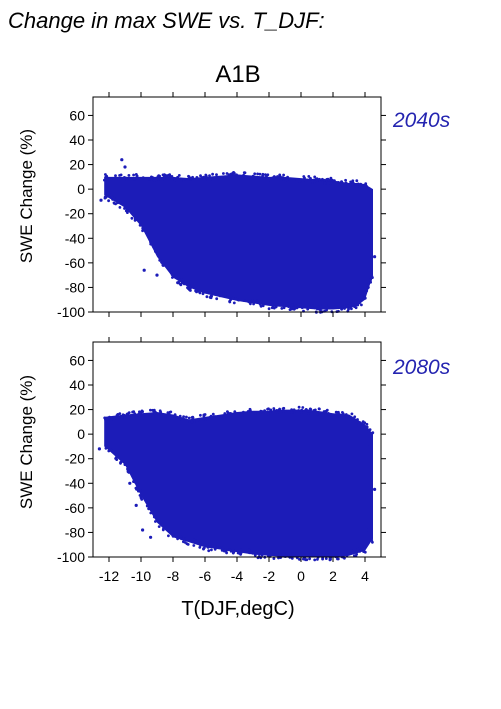 This screenshot has height=709, width=501. I want to click on y-tick-label: -100, so click(71, 557).